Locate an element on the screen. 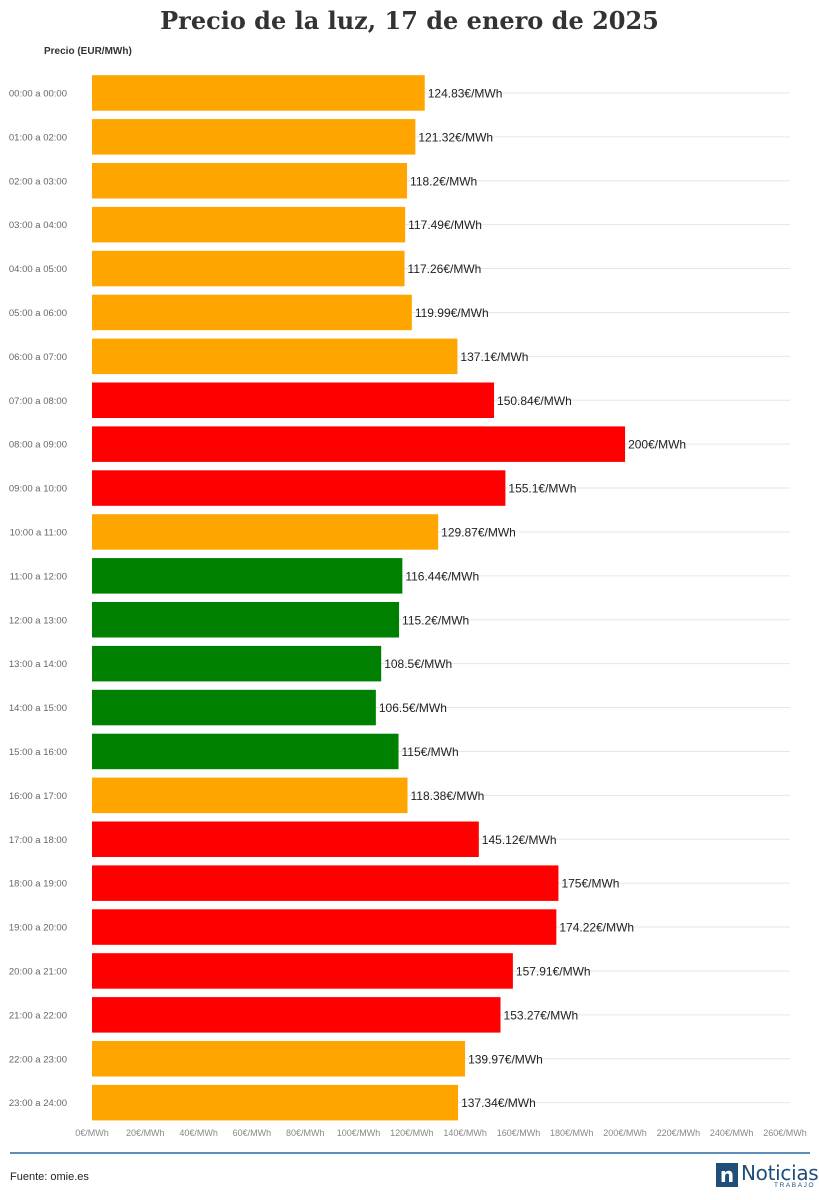  category-label: 12:00 a 13:00 is located at coordinates (38, 620).